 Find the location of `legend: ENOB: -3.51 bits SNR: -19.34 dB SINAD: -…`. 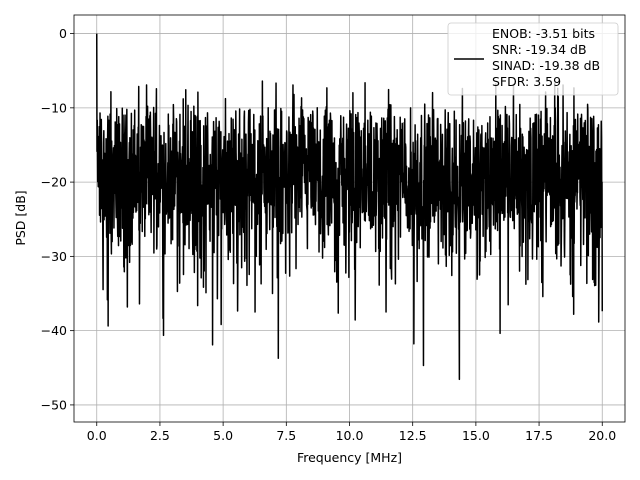

legend: ENOB: -3.51 bits SNR: -19.34 dB SINAD: -… is located at coordinates (533, 59).